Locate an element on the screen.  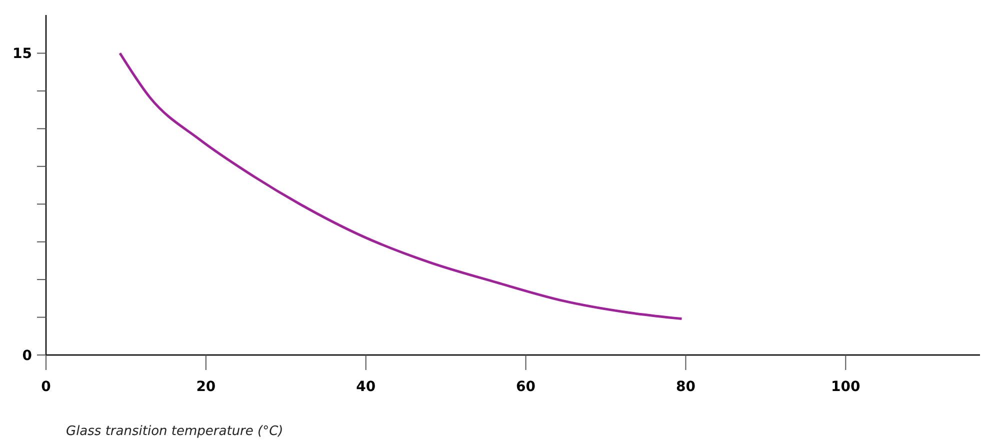
y-tick-label: 15 is located at coordinates (22, 54).